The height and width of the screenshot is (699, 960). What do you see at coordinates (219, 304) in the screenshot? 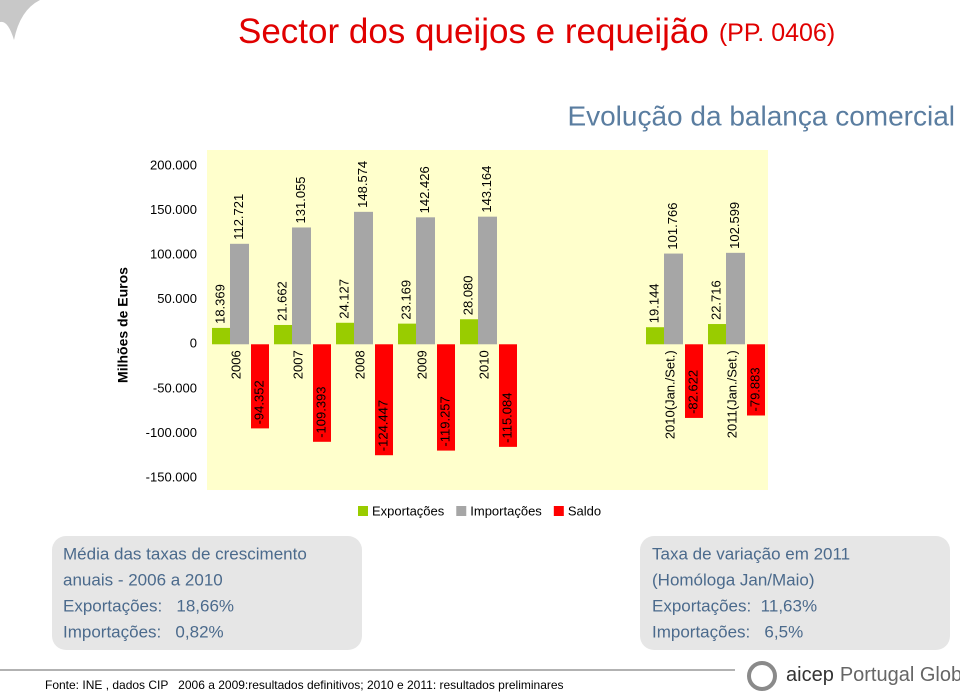
I see `value-label: 18.369` at bounding box center [219, 304].